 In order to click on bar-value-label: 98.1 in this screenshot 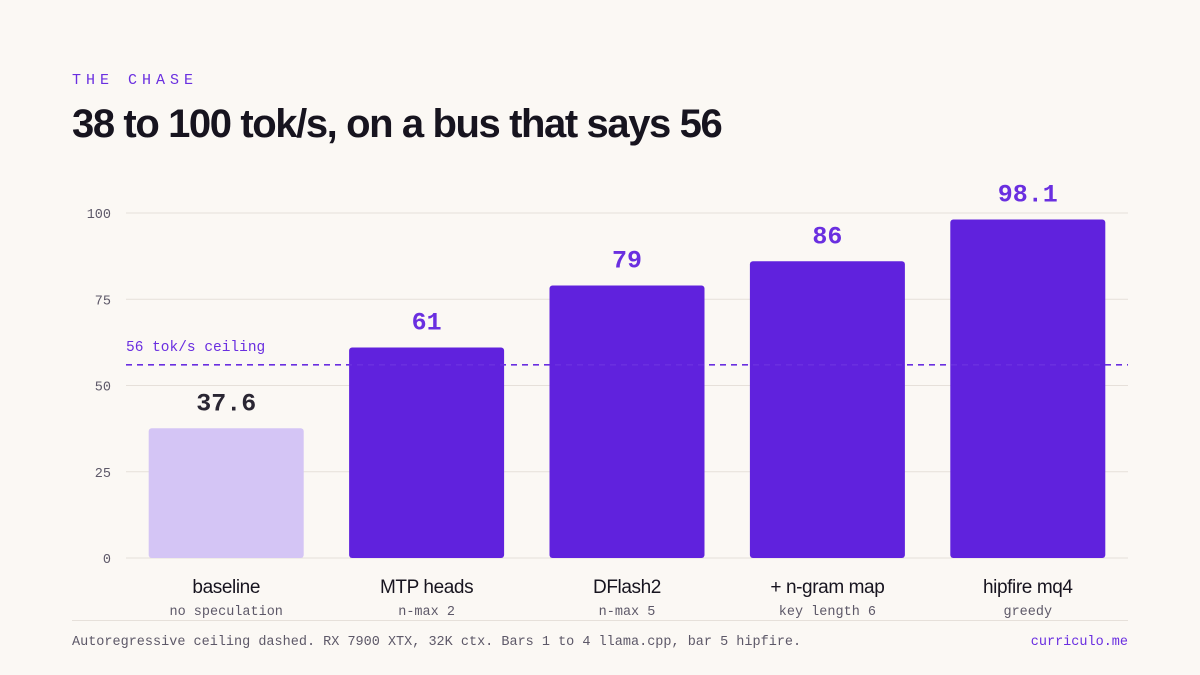, I will do `click(1028, 195)`.